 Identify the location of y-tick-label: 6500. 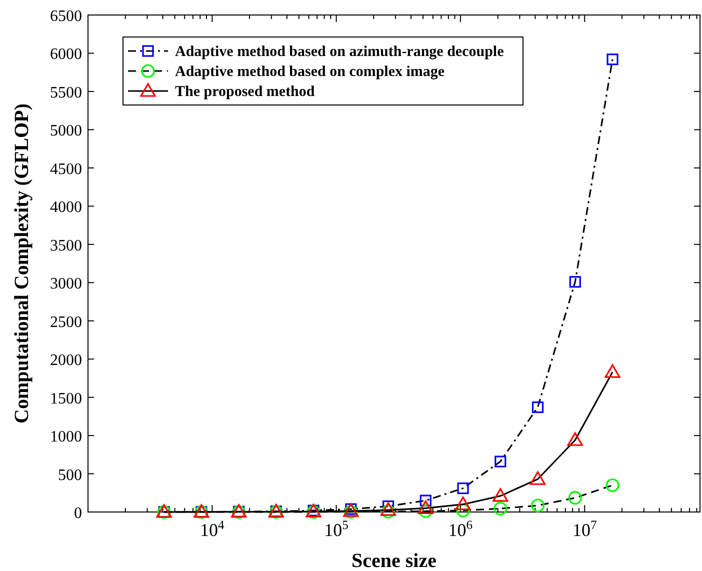
(66, 16).